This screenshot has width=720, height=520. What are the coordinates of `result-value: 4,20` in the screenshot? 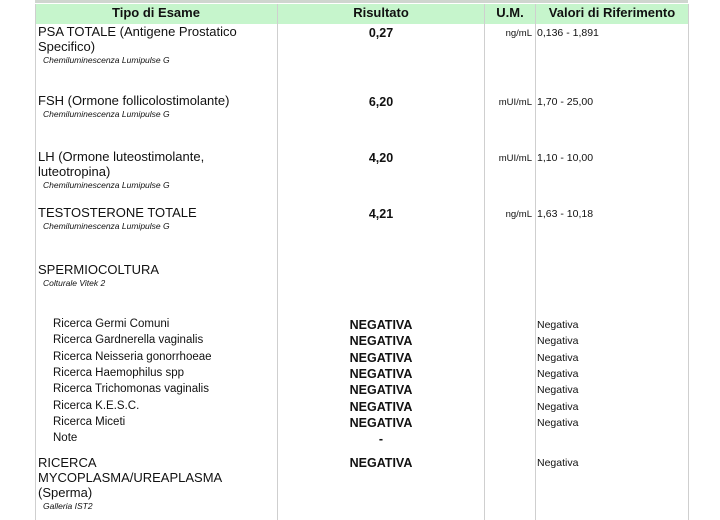 It's located at (381, 158).